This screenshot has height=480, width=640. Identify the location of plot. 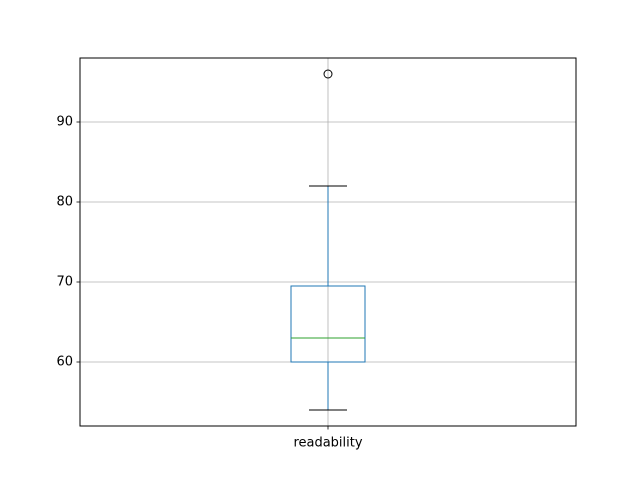
(328, 240).